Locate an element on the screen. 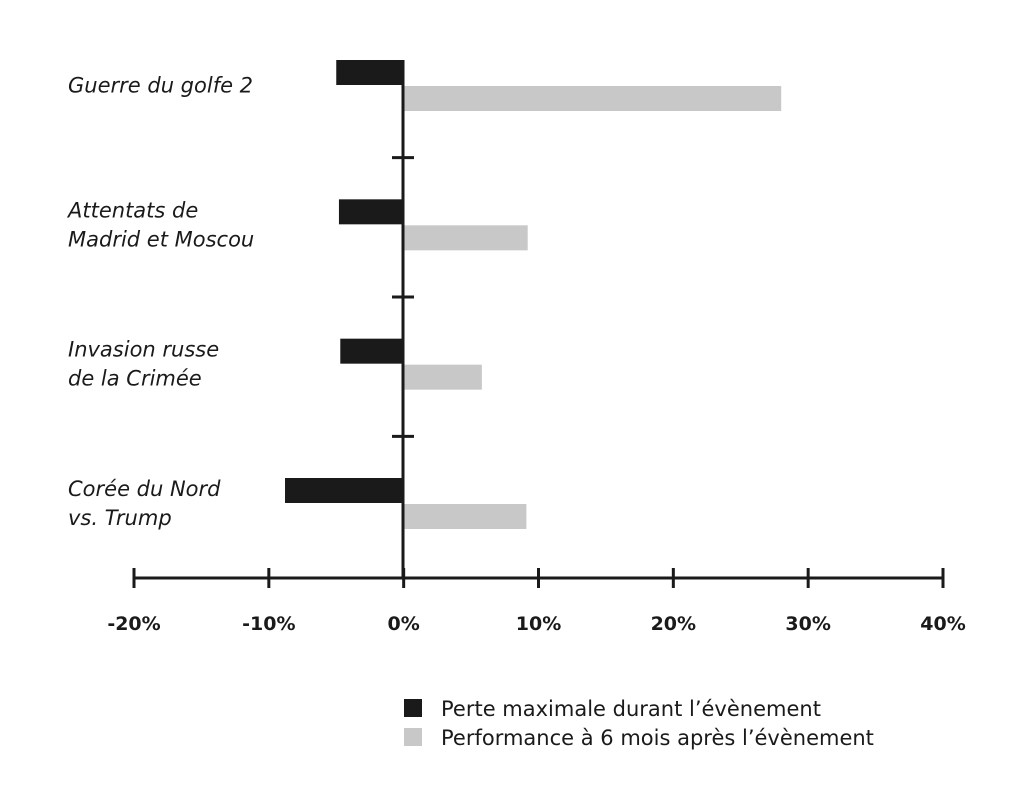 This screenshot has width=1024, height=800. x-tick-label: 20% is located at coordinates (673, 624).